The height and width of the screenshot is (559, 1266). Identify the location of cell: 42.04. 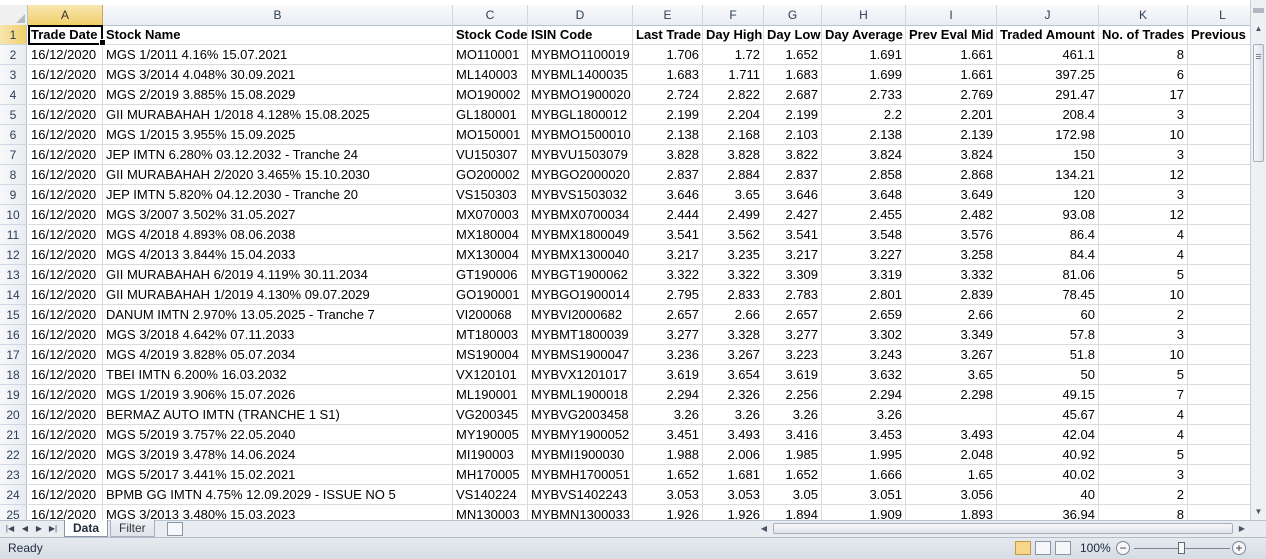
(1048, 435).